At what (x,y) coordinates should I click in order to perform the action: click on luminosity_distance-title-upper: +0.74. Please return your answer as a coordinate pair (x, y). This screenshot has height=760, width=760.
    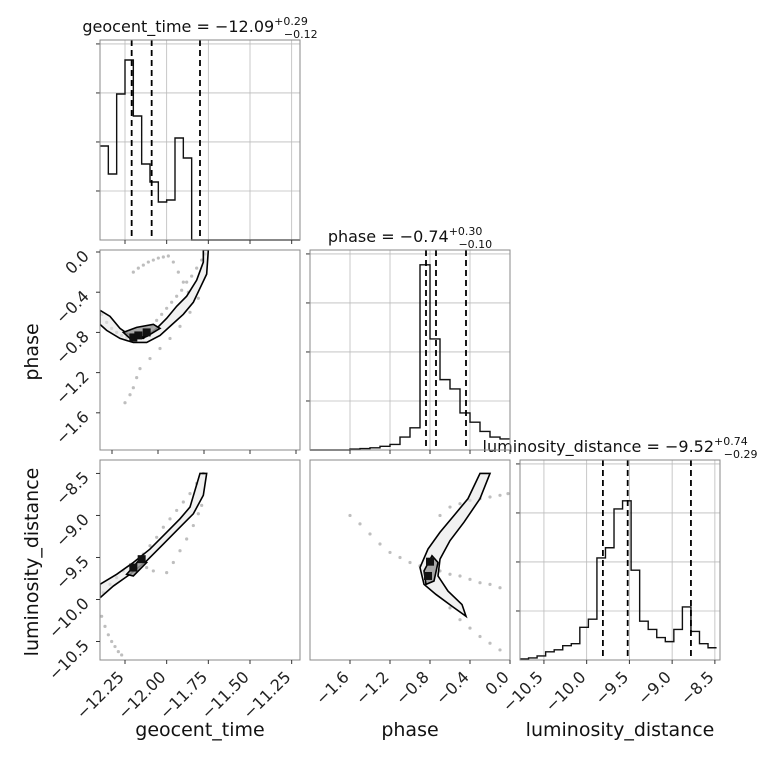
    Looking at the image, I should click on (731, 441).